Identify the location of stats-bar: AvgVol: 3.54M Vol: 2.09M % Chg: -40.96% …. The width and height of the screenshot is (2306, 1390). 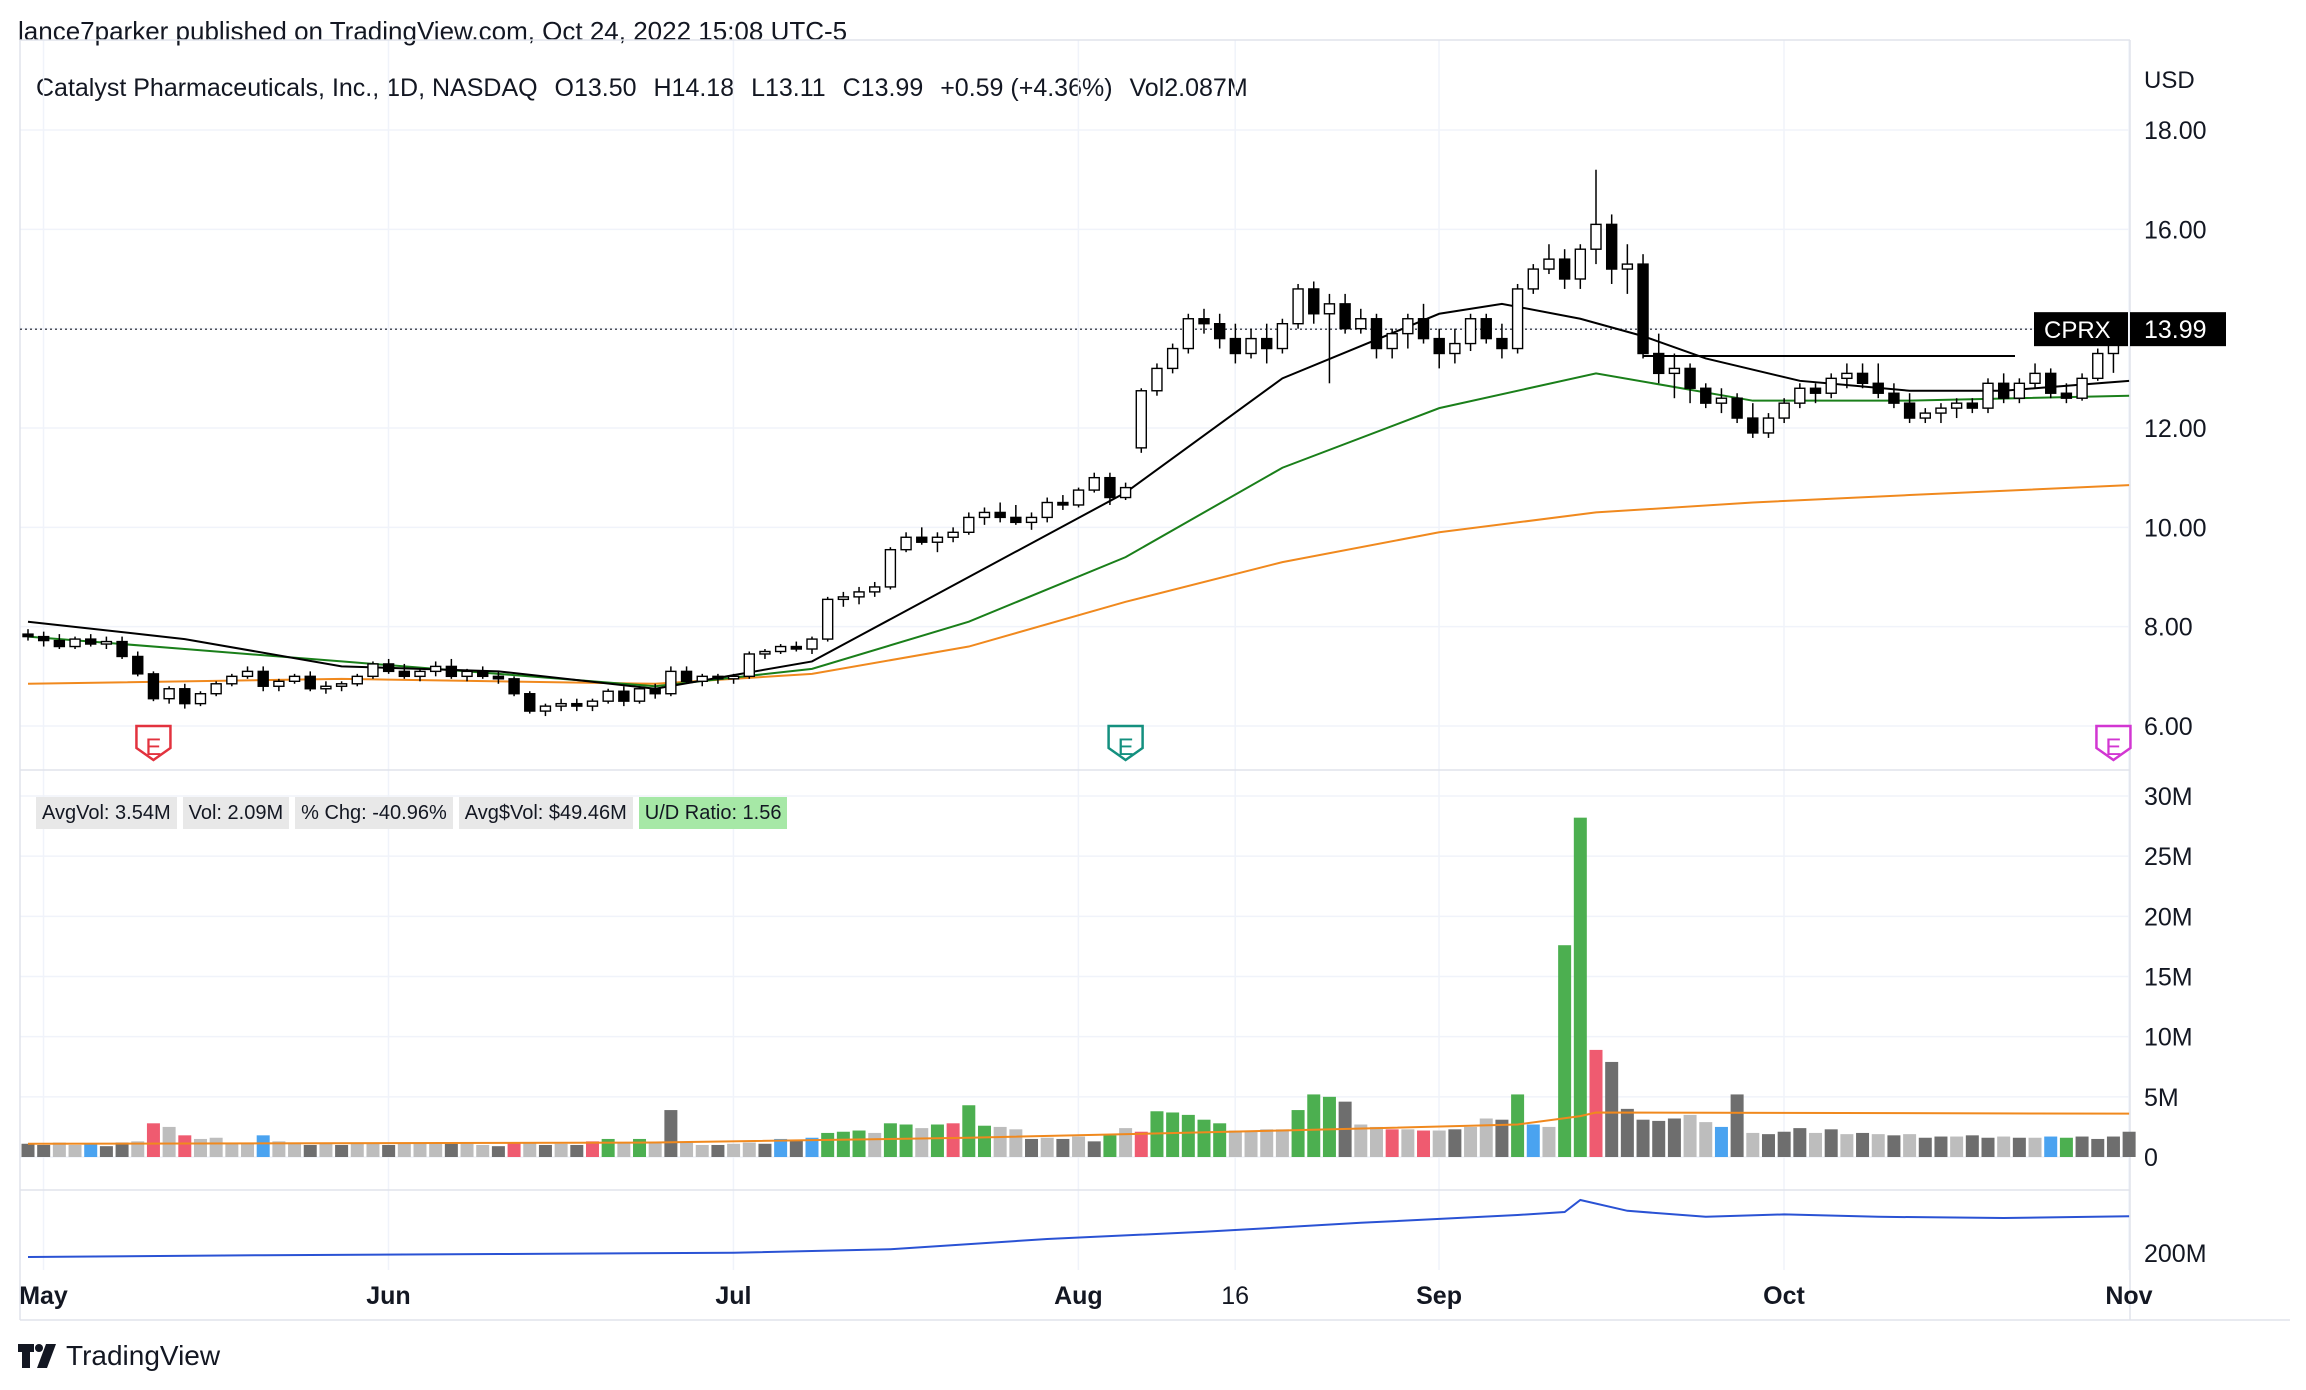
(412, 813).